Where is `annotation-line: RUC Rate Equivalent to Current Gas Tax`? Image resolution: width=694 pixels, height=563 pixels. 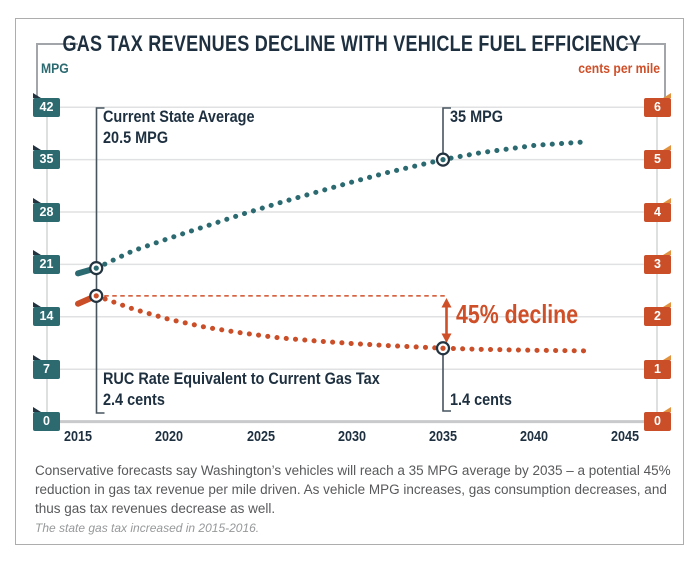
annotation-line: RUC Rate Equivalent to Current Gas Tax is located at coordinates (241, 378).